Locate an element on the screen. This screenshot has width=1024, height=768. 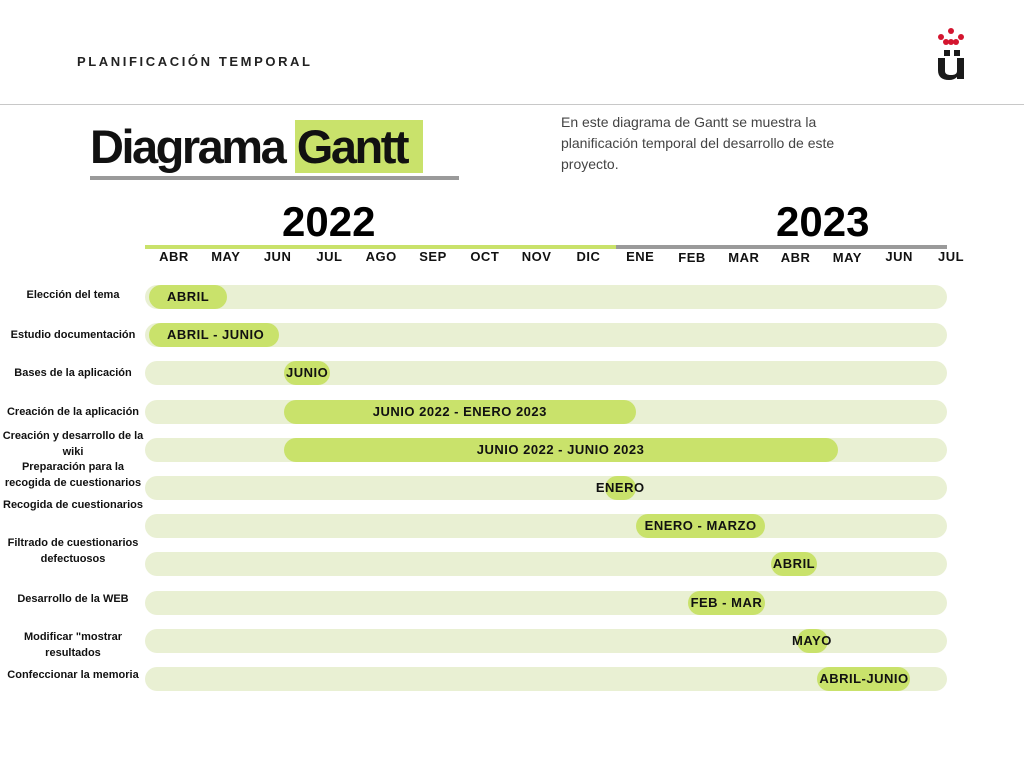
task-track: JUNIO 2022 - ENERO 2023 is located at coordinates (546, 411).